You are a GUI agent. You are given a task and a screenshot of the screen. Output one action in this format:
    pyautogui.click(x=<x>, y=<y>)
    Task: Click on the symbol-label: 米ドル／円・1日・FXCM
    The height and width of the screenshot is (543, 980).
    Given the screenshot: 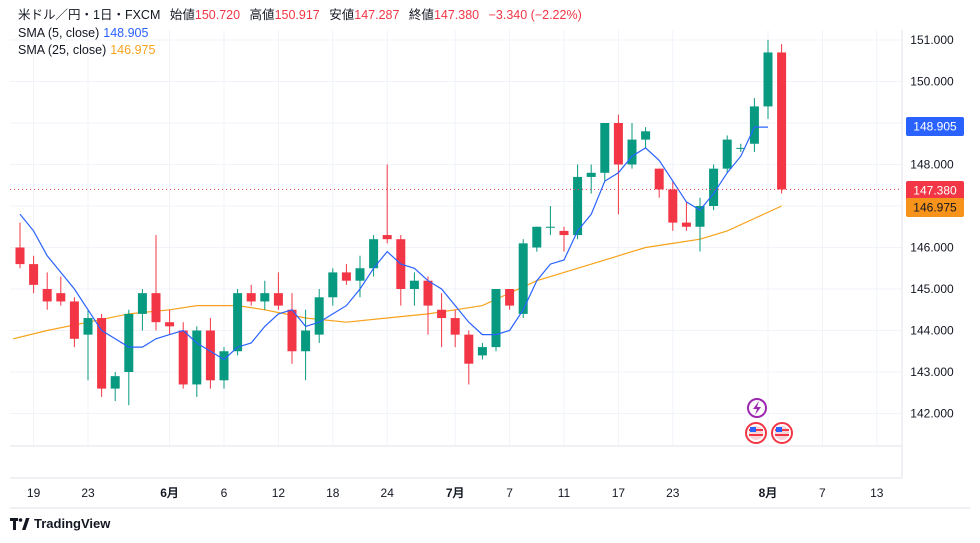 What is the action you would take?
    pyautogui.click(x=89, y=15)
    